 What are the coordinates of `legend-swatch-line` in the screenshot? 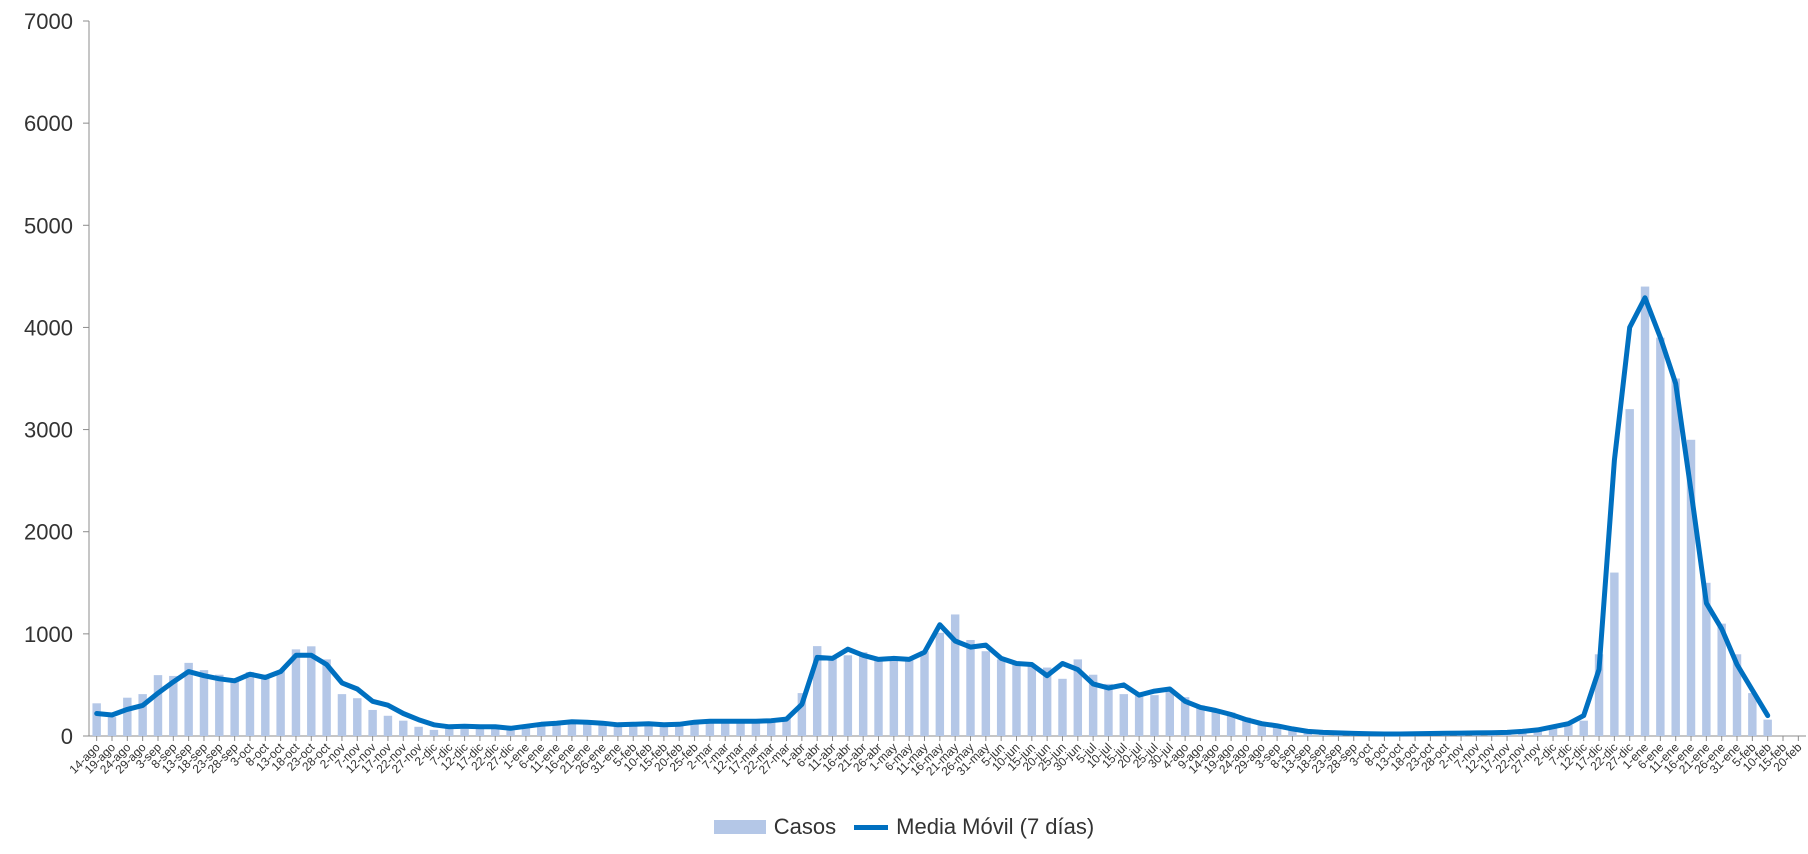 It's located at (871, 827).